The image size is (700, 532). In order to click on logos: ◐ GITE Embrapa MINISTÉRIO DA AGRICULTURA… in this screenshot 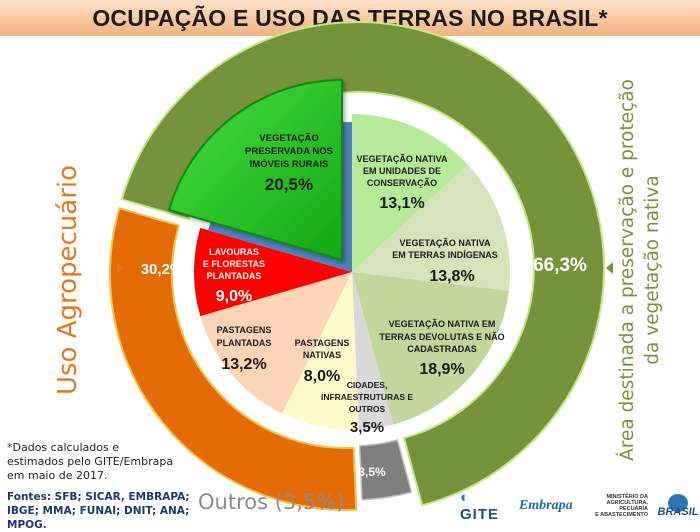, I will do `click(580, 506)`.